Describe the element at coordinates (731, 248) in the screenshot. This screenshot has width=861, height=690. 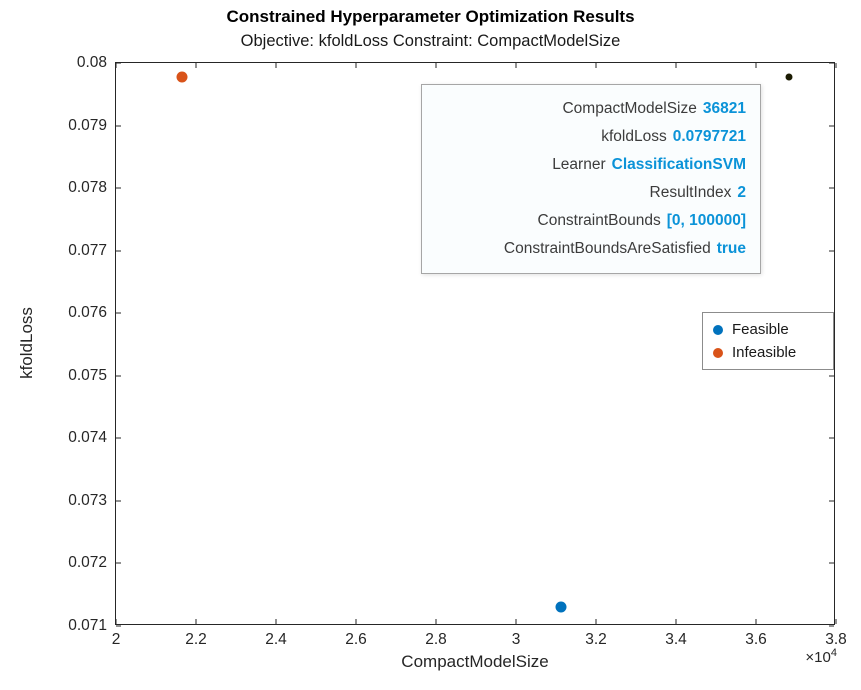
I see `datatip-value: true` at that location.